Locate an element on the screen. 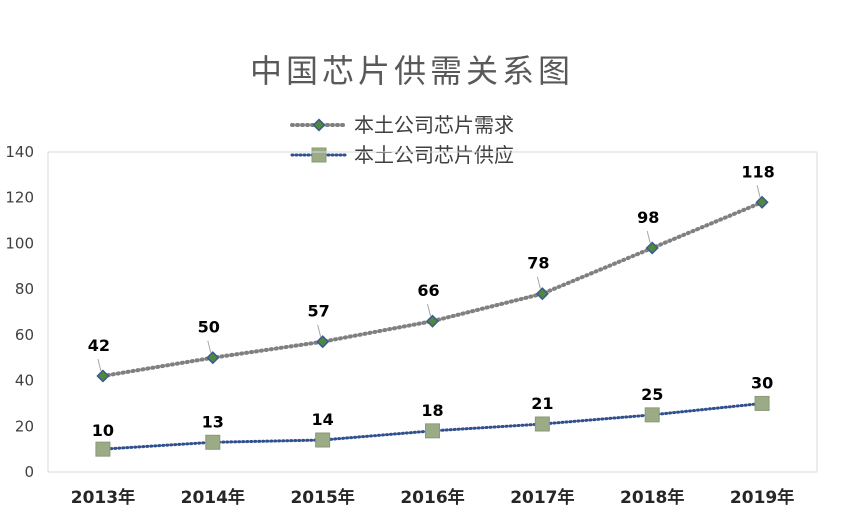 This screenshot has height=522, width=852. data-label: 18 is located at coordinates (432, 410).